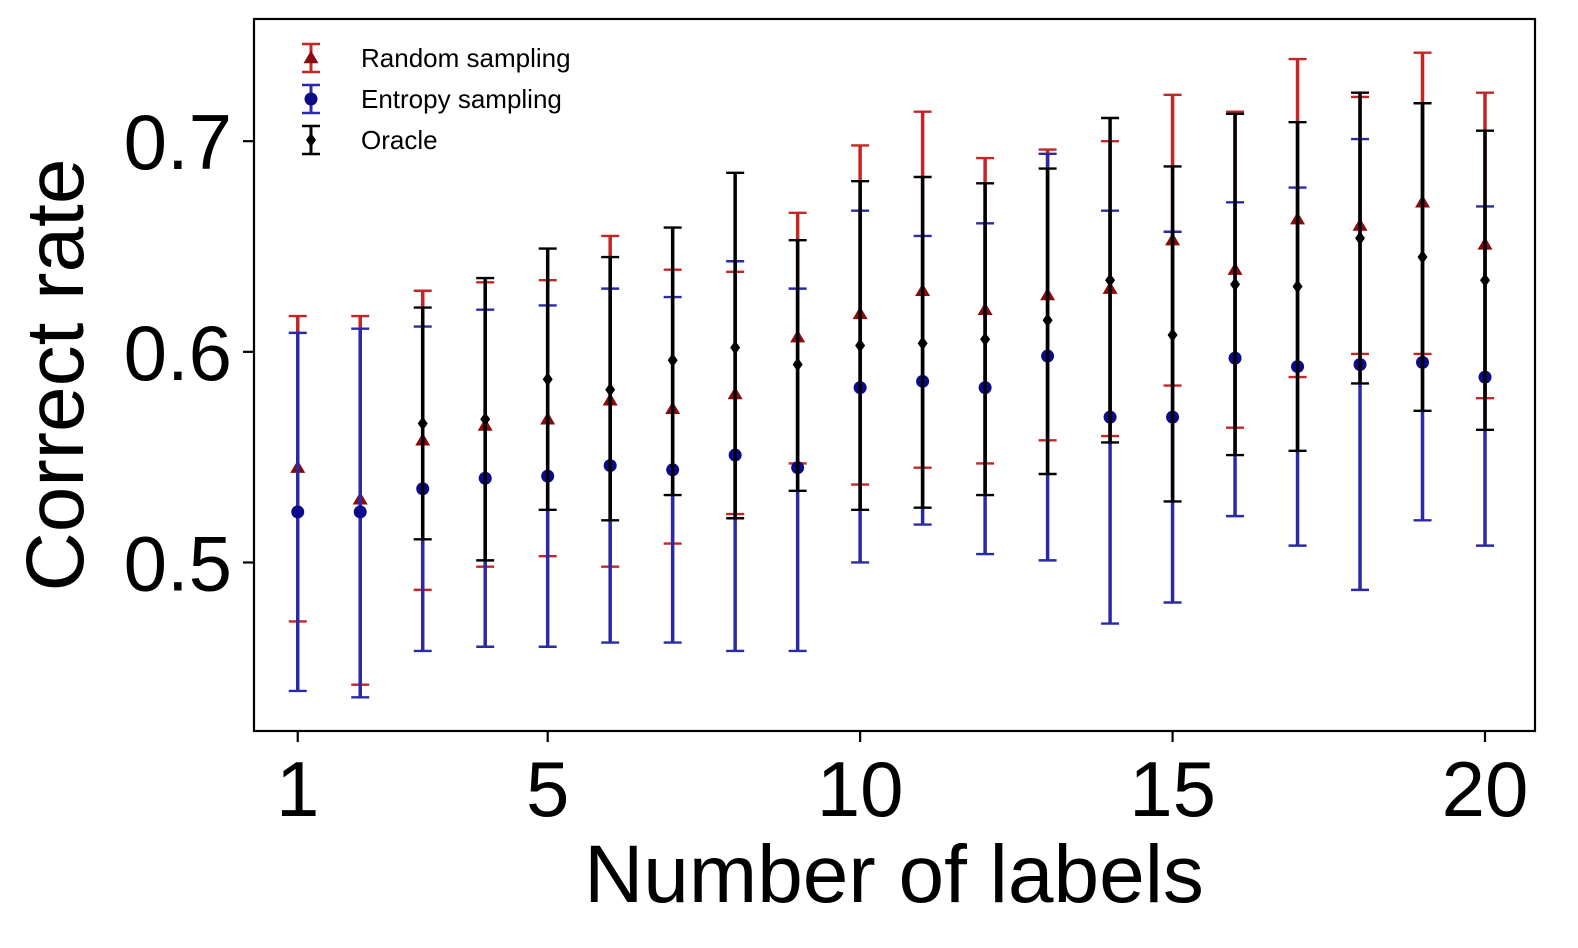  I want to click on legend-glyph-oracle, so click(311, 140).